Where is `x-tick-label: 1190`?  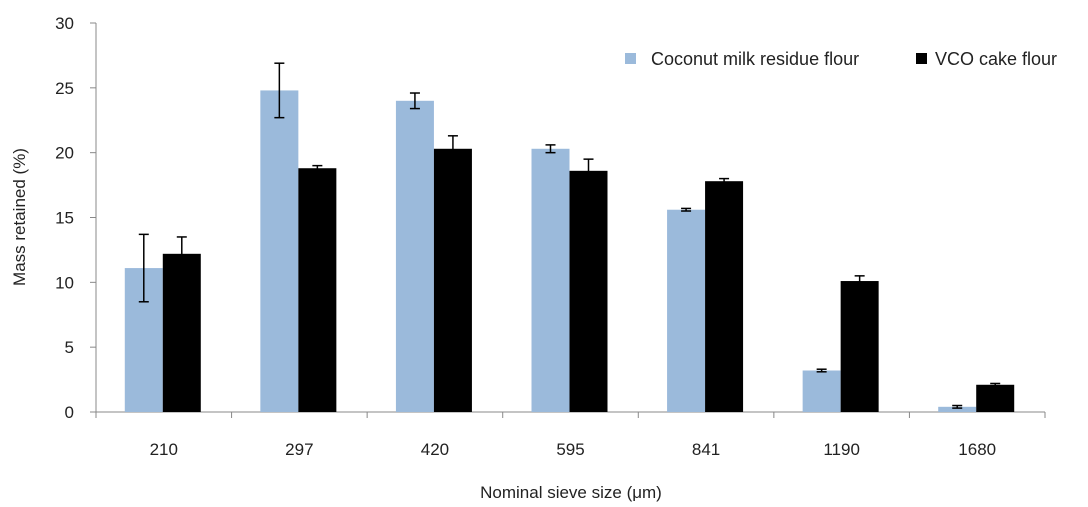 x-tick-label: 1190 is located at coordinates (841, 449).